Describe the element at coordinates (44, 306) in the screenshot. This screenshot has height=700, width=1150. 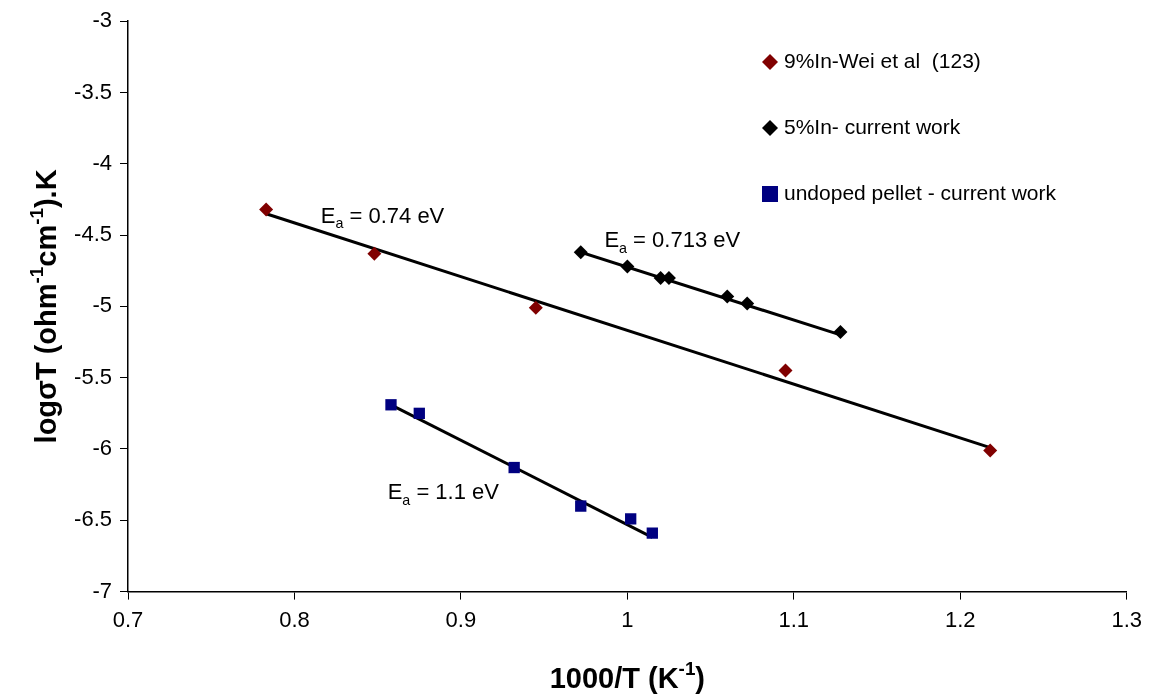
I see `y-axis-title: logσT (ohm-1cm-1).K` at that location.